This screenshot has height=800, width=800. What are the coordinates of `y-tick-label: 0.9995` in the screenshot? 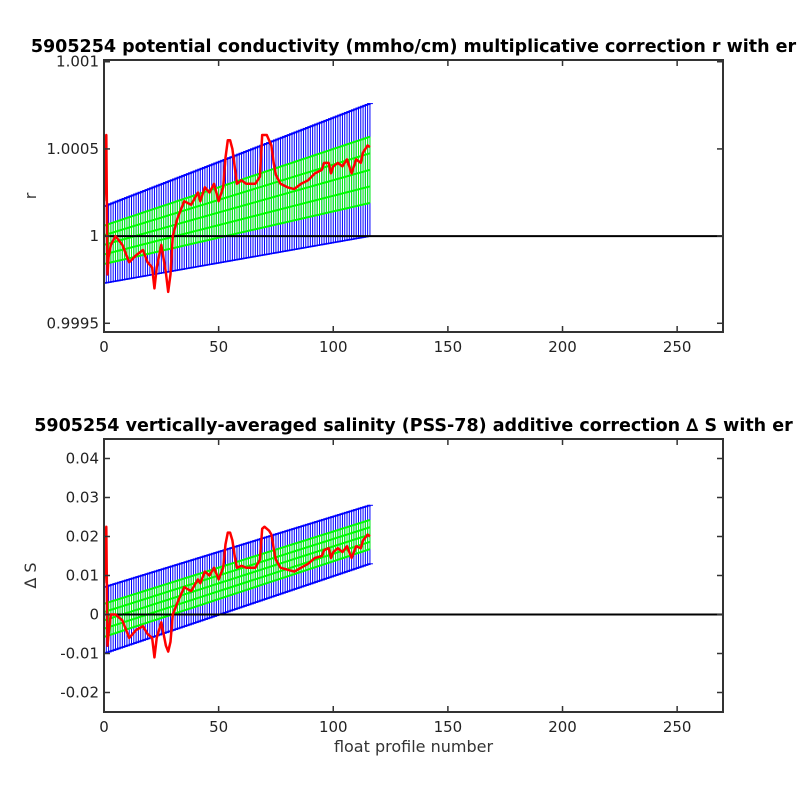 It's located at (73, 323).